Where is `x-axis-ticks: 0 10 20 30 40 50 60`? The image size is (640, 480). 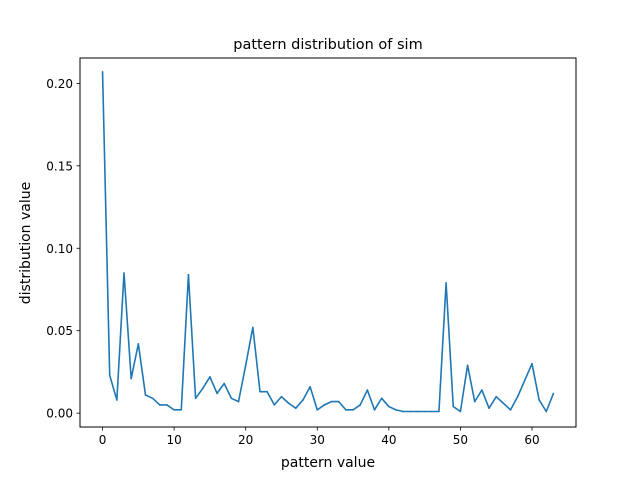 x-axis-ticks: 0 10 20 30 40 50 60 is located at coordinates (319, 437).